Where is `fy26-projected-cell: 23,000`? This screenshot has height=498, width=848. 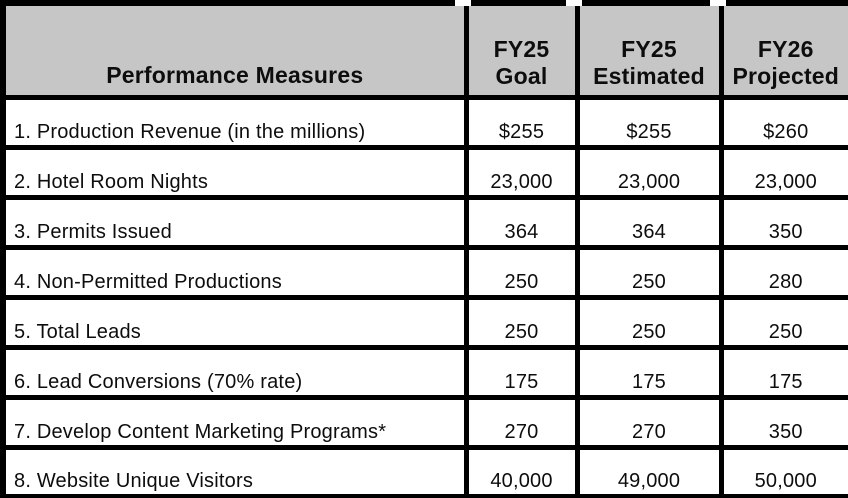
fy26-projected-cell: 23,000 is located at coordinates (783, 172).